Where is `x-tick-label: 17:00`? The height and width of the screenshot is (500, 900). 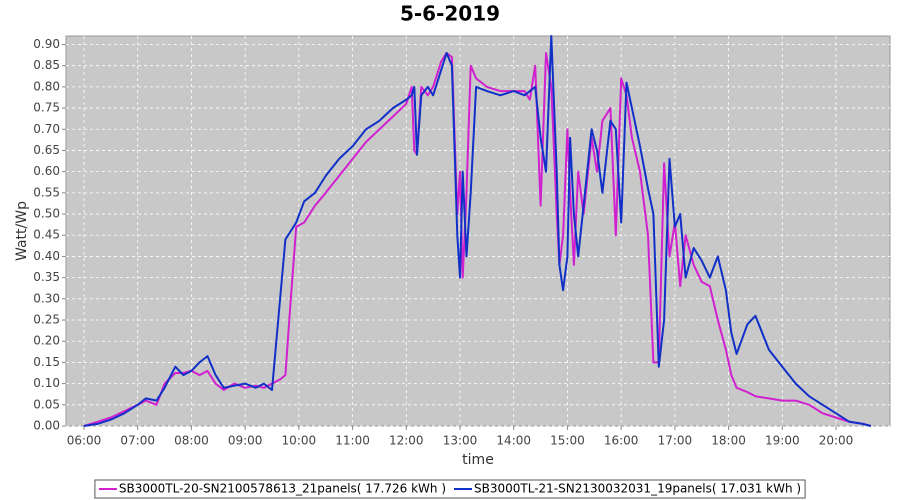
x-tick-label: 17:00 is located at coordinates (675, 441).